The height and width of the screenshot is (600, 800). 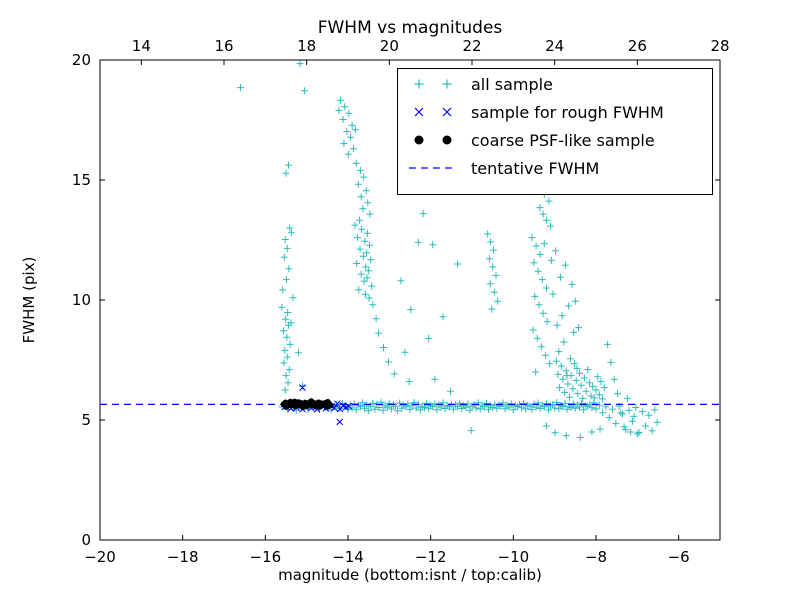 I want to click on y-axis-label: FWHM (pix), so click(x=29, y=300).